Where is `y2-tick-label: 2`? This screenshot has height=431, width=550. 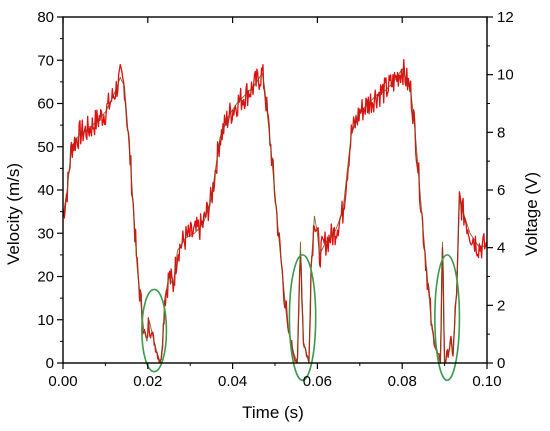 y2-tick-label: 2 is located at coordinates (501, 305).